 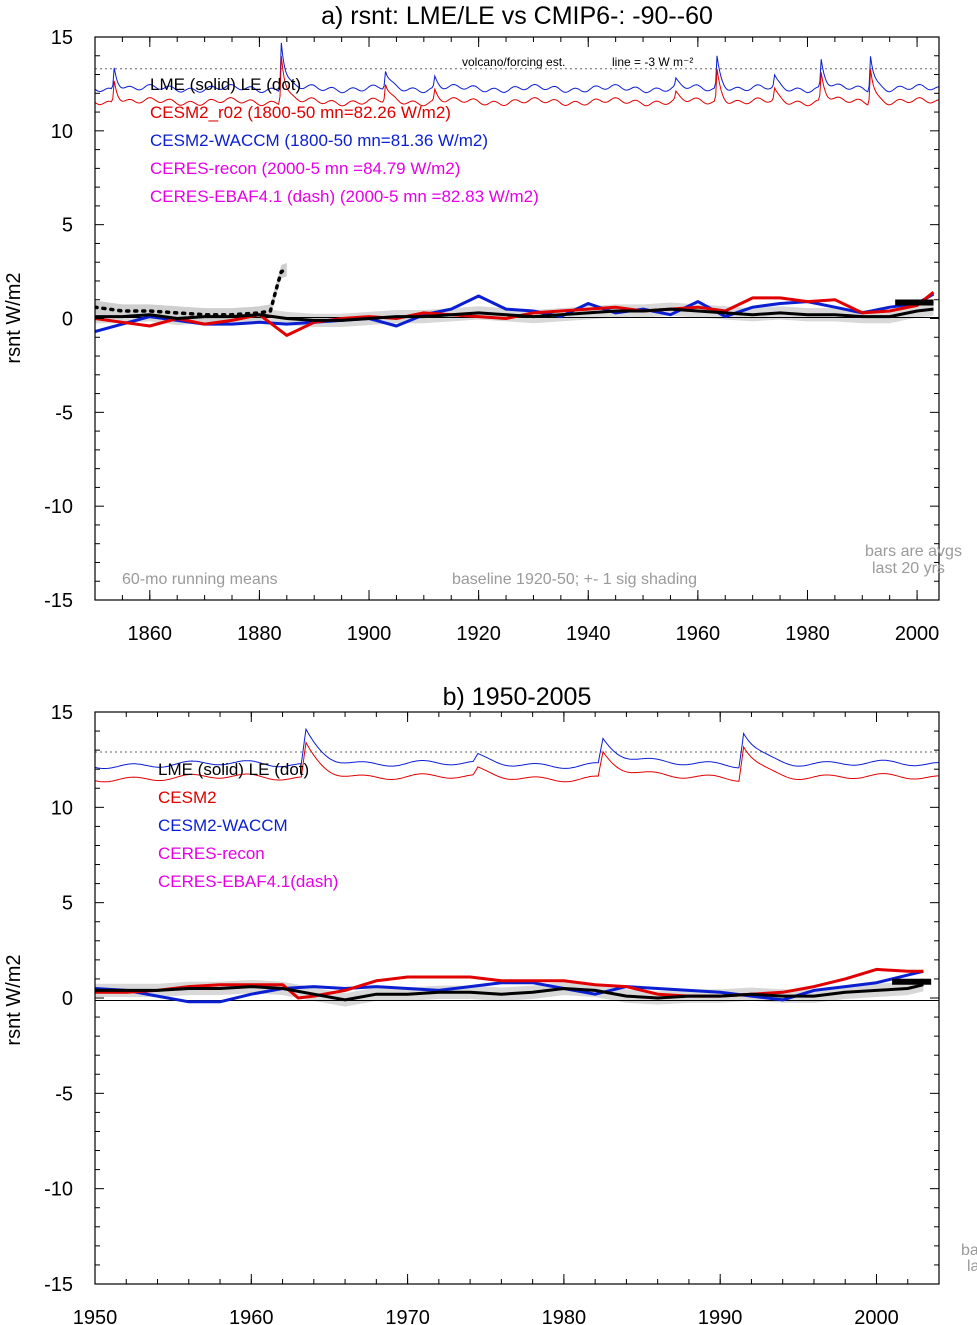 What do you see at coordinates (407, 1316) in the screenshot?
I see `x-tick-label: 1970` at bounding box center [407, 1316].